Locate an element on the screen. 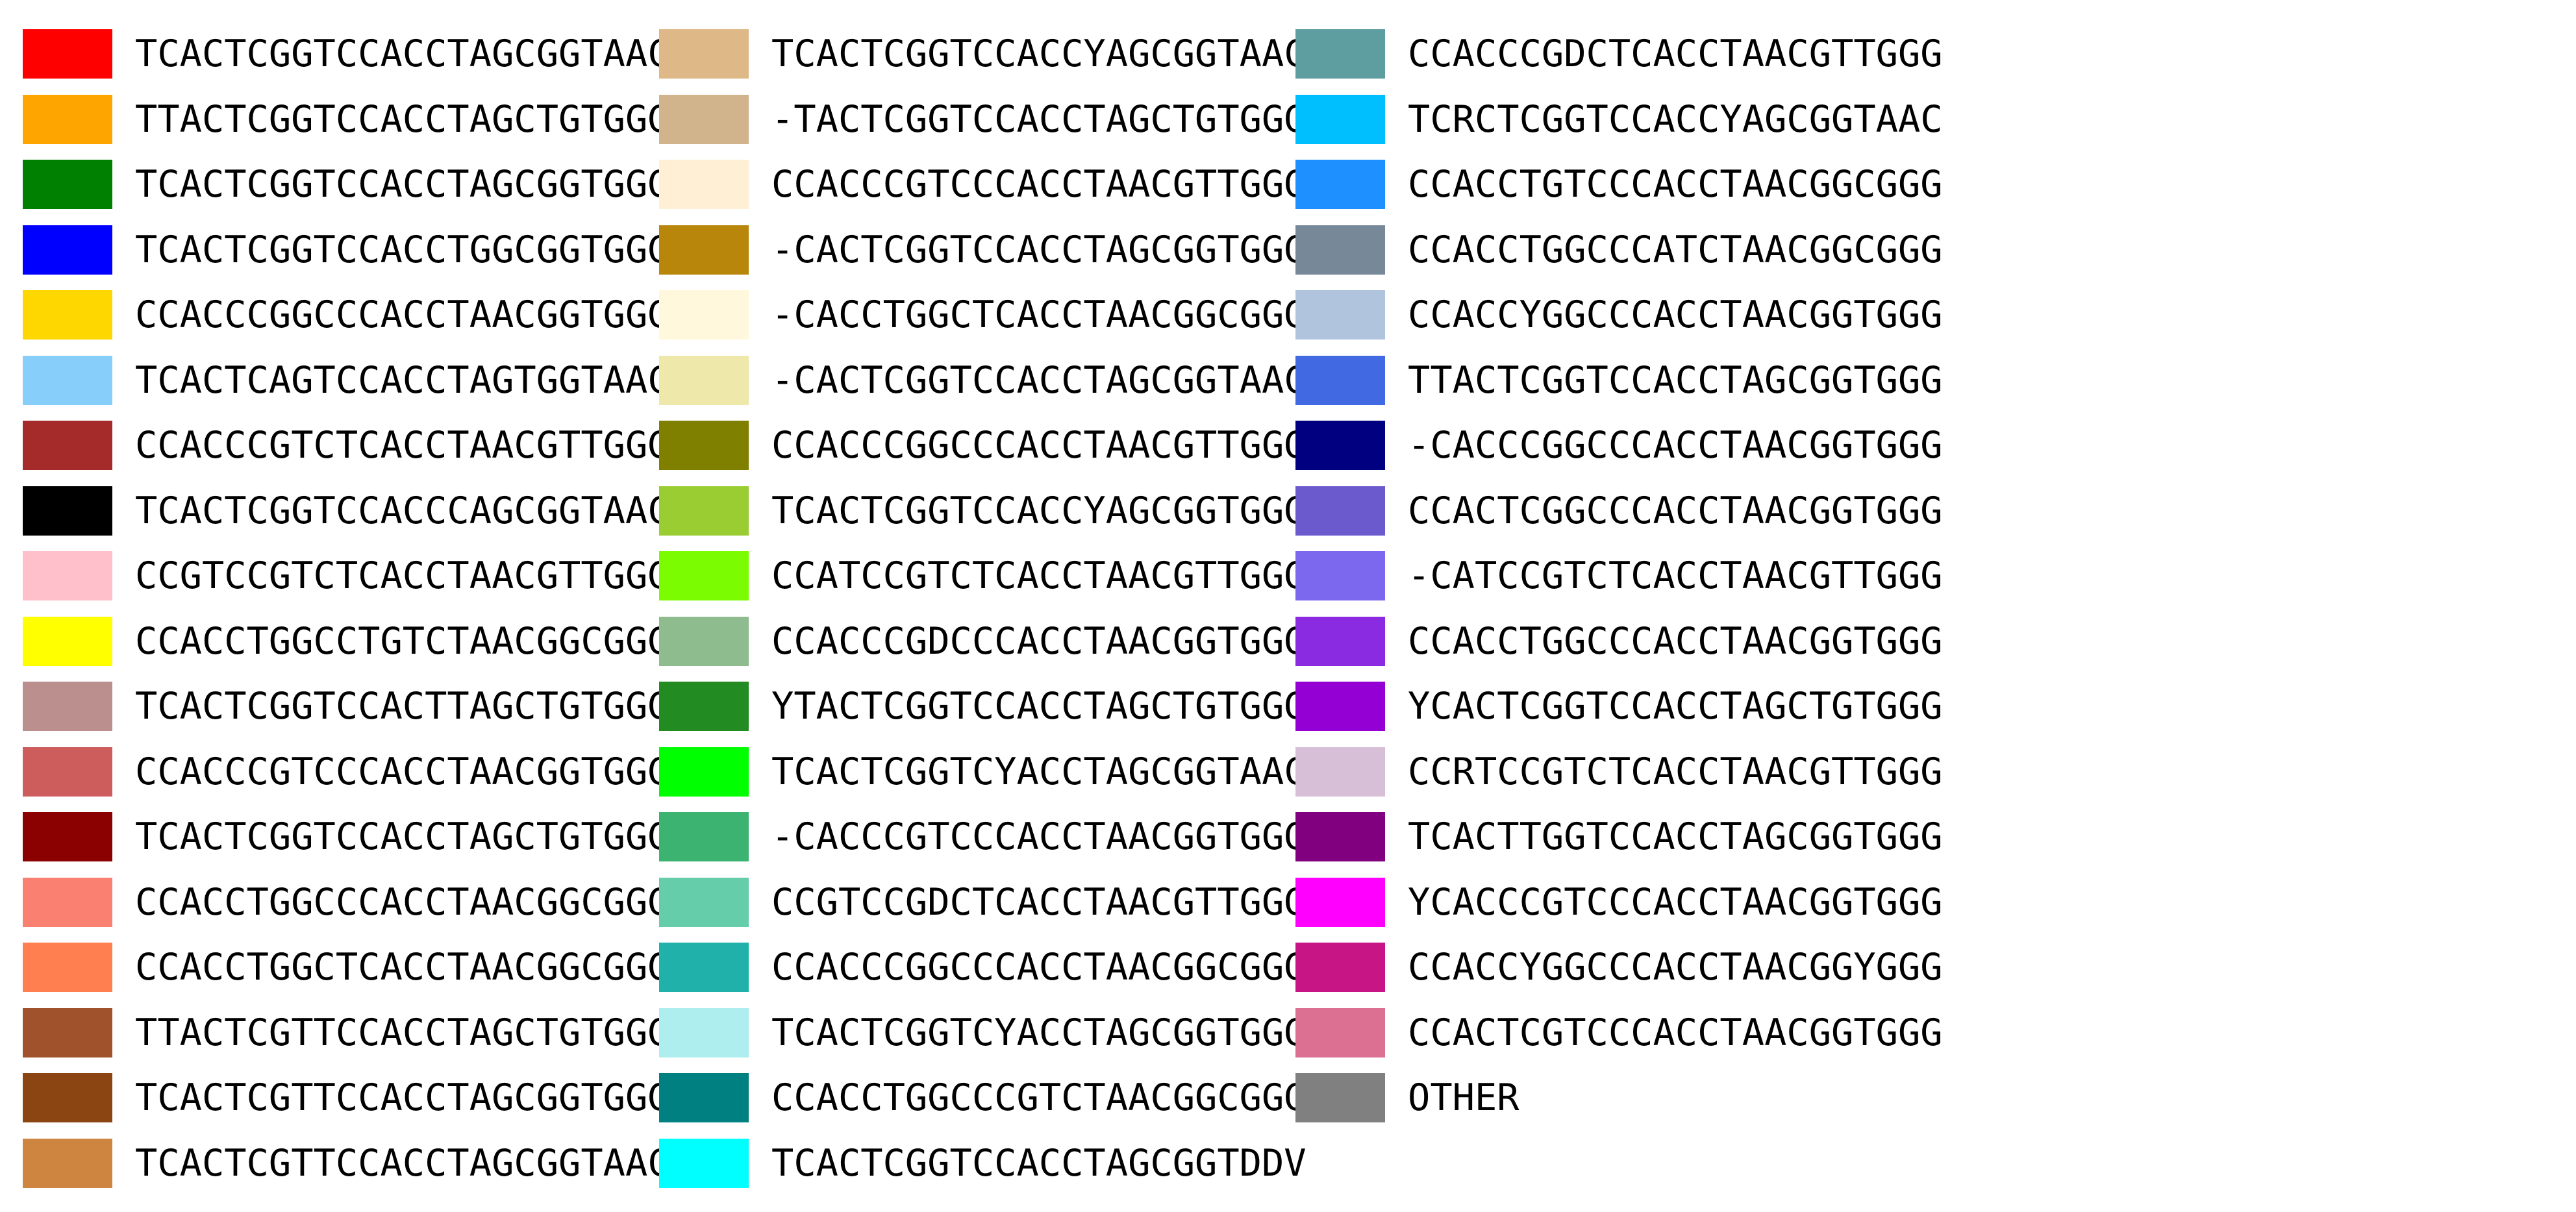 Image resolution: width=2576 pixels, height=1212 pixels. legend-label: CCACCCGDCTCACCTAACGTTGGG is located at coordinates (1675, 53).